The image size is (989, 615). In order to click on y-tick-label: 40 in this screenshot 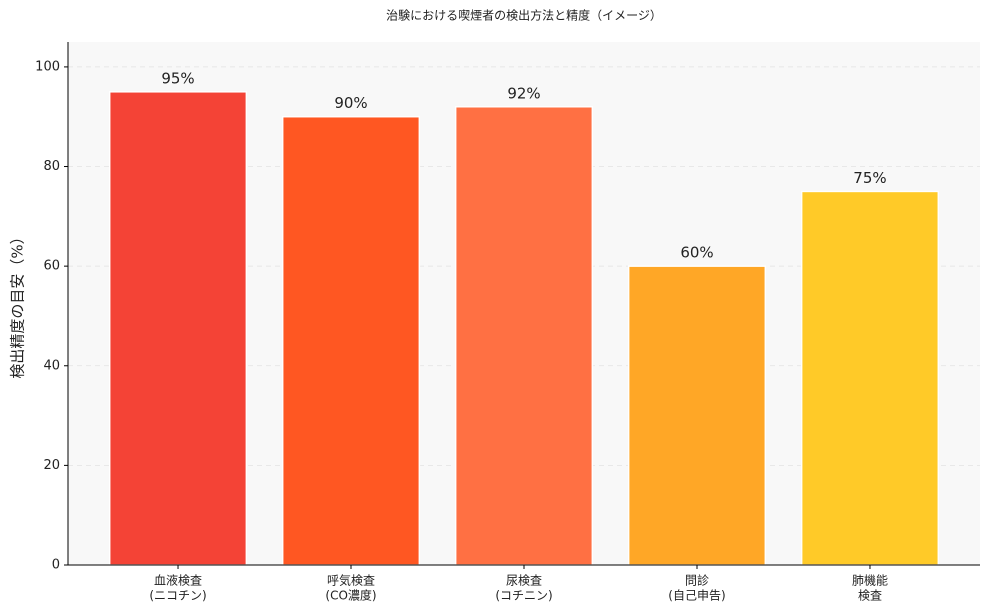, I will do `click(51, 365)`.